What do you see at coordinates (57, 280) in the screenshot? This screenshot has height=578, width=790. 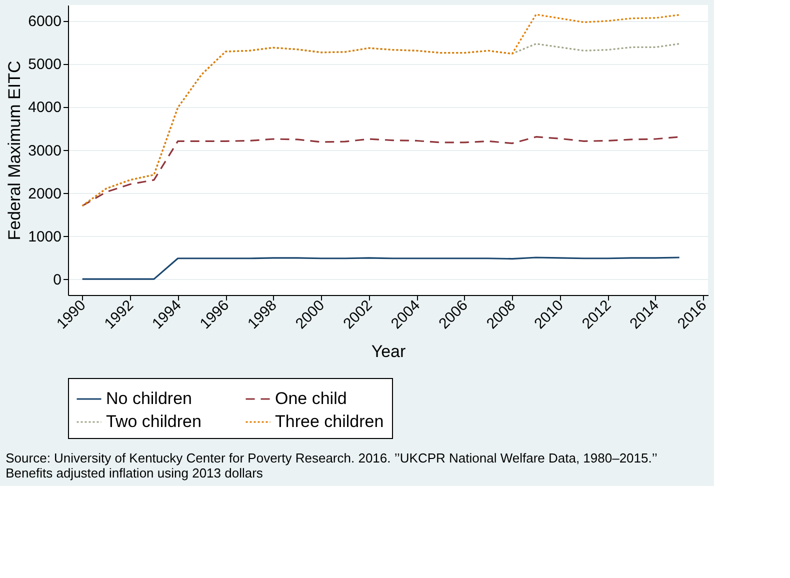 I see `y-tick-label: 0` at bounding box center [57, 280].